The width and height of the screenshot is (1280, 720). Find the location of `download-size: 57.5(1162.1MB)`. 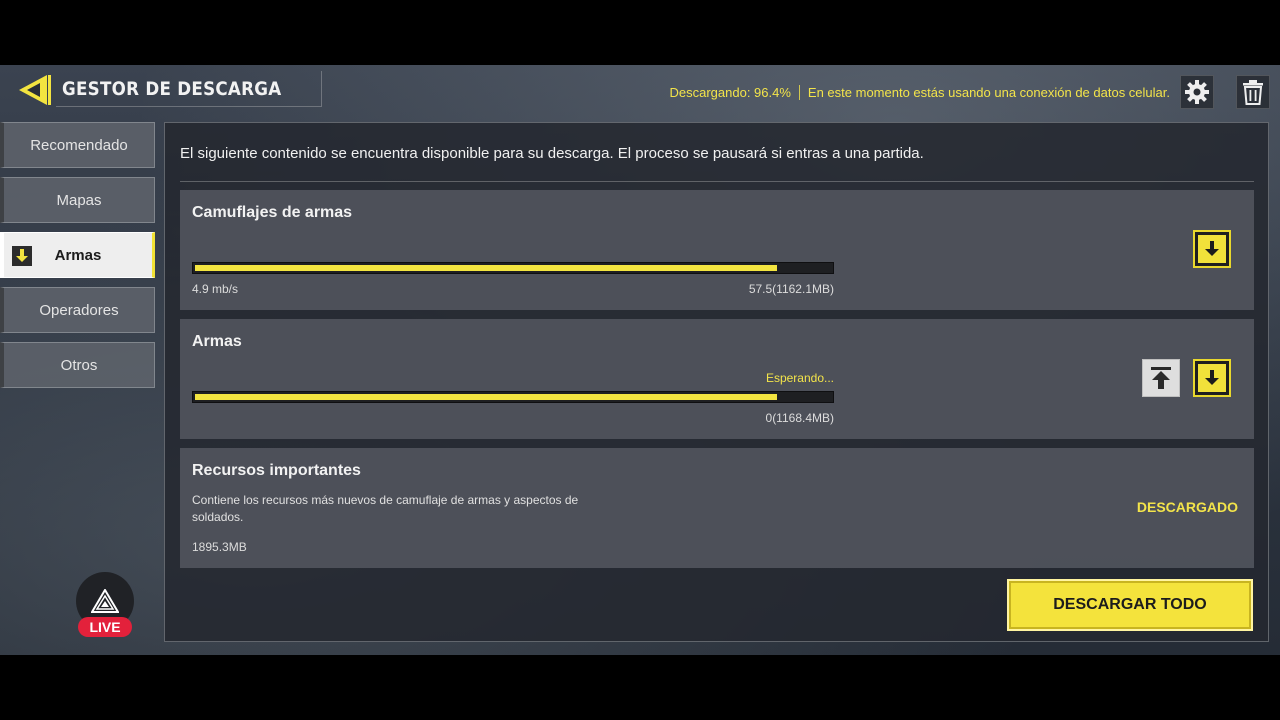

download-size: 57.5(1162.1MB) is located at coordinates (791, 289).